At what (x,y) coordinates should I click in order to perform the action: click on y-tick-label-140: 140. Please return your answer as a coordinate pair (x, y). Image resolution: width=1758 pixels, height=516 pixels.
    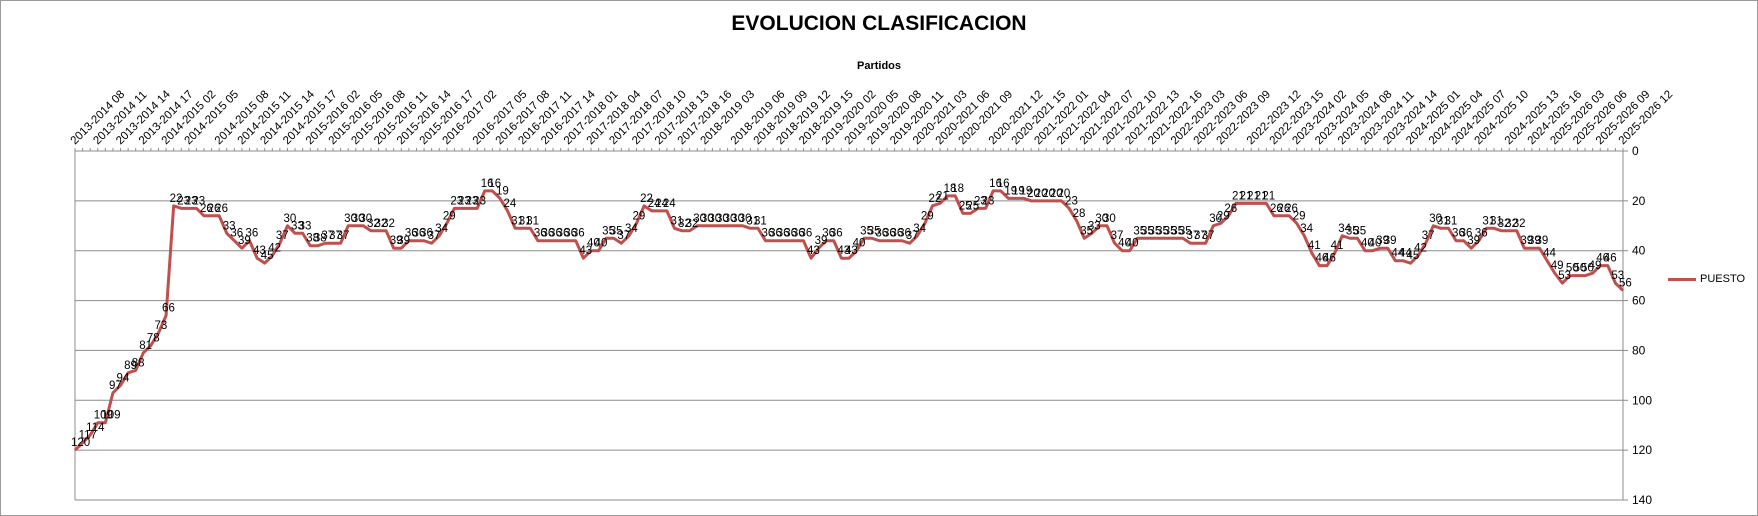
    Looking at the image, I should click on (1642, 500).